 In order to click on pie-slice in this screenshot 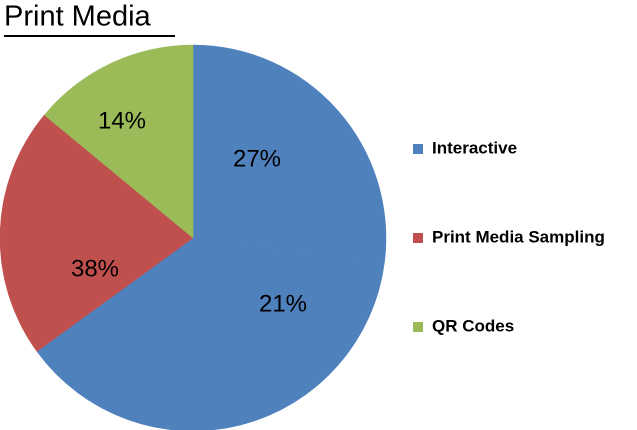, I will do `click(118, 141)`.